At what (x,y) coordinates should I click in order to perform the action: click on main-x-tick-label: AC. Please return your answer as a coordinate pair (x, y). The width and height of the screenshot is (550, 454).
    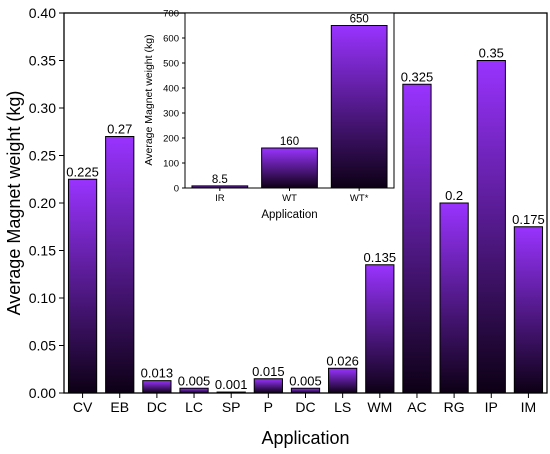
    Looking at the image, I should click on (416, 407).